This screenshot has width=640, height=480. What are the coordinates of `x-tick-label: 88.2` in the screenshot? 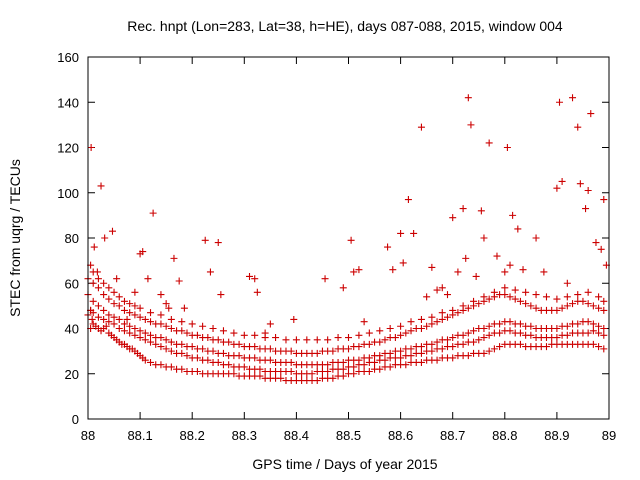 It's located at (192, 435).